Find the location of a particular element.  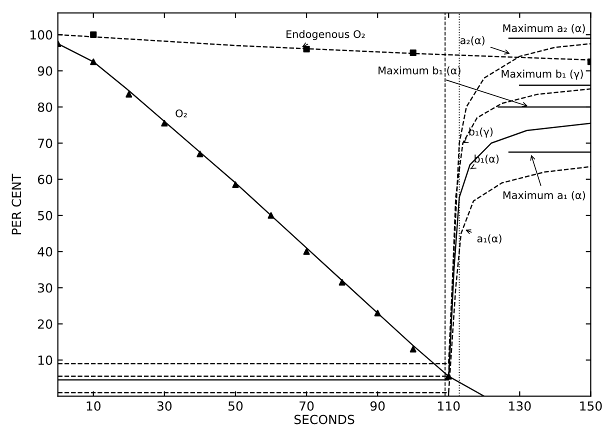

x-tick-label: 110 is located at coordinates (449, 406).